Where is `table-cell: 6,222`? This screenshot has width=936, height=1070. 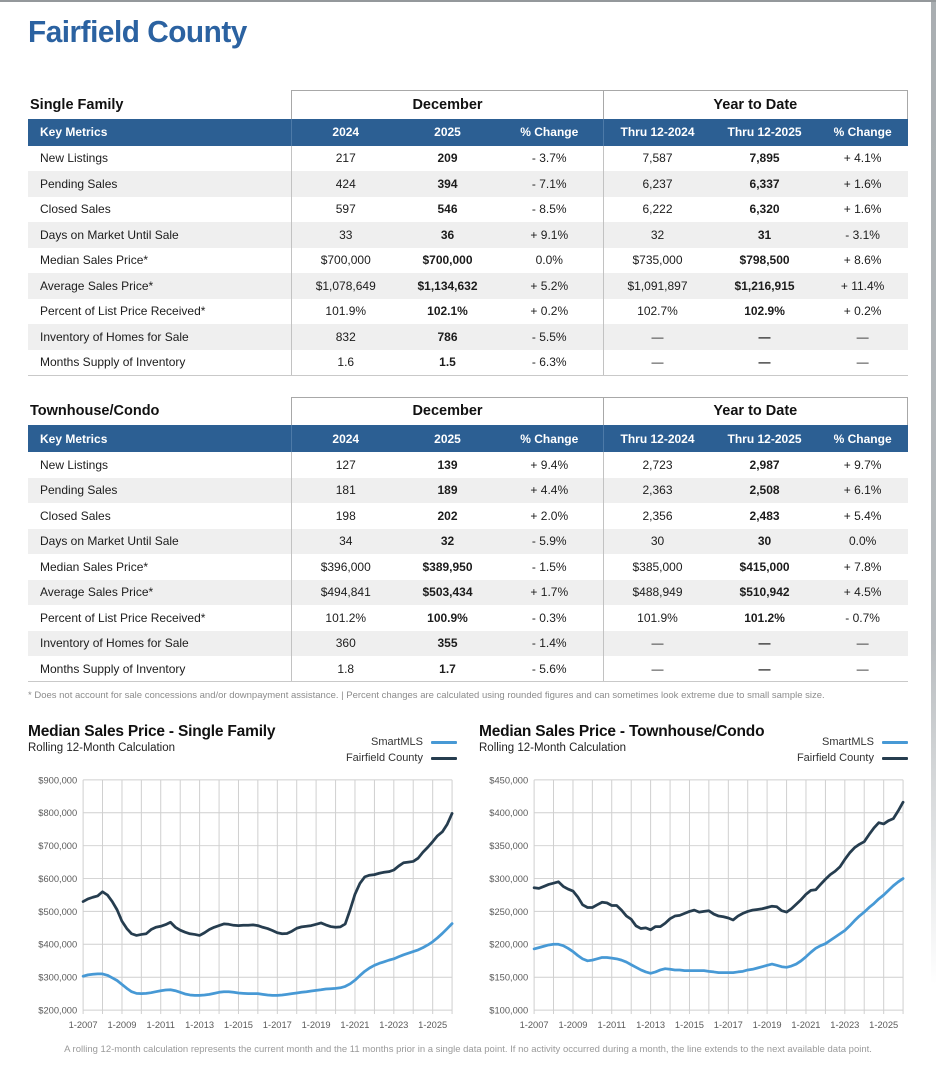 table-cell: 6,222 is located at coordinates (657, 209).